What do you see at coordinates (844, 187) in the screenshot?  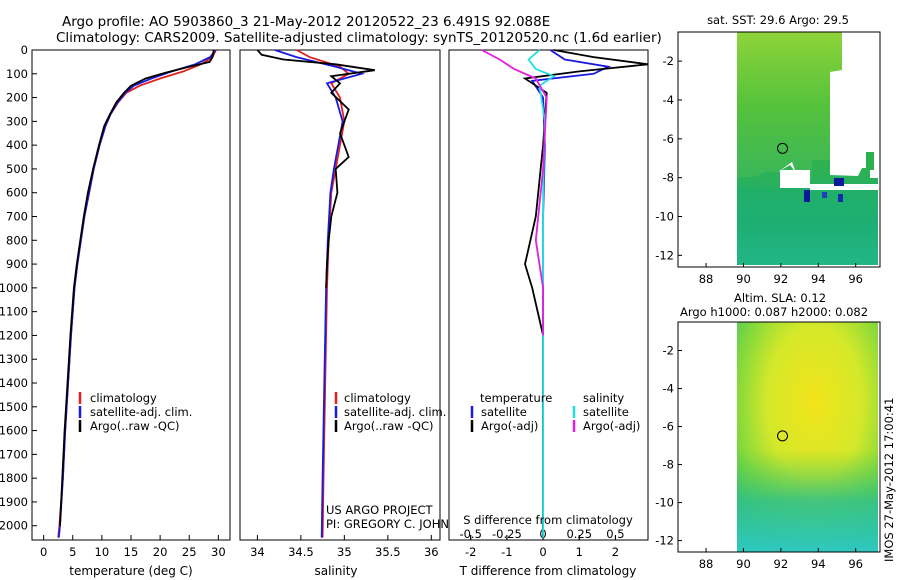 I see `sst-gap-strip` at bounding box center [844, 187].